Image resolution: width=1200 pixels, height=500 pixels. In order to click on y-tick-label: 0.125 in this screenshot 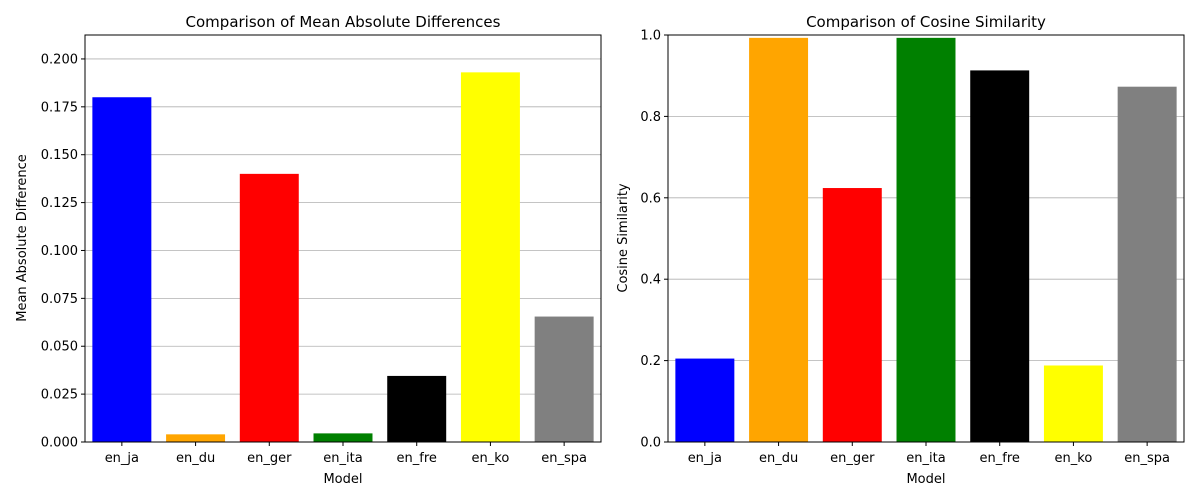, I will do `click(59, 203)`.